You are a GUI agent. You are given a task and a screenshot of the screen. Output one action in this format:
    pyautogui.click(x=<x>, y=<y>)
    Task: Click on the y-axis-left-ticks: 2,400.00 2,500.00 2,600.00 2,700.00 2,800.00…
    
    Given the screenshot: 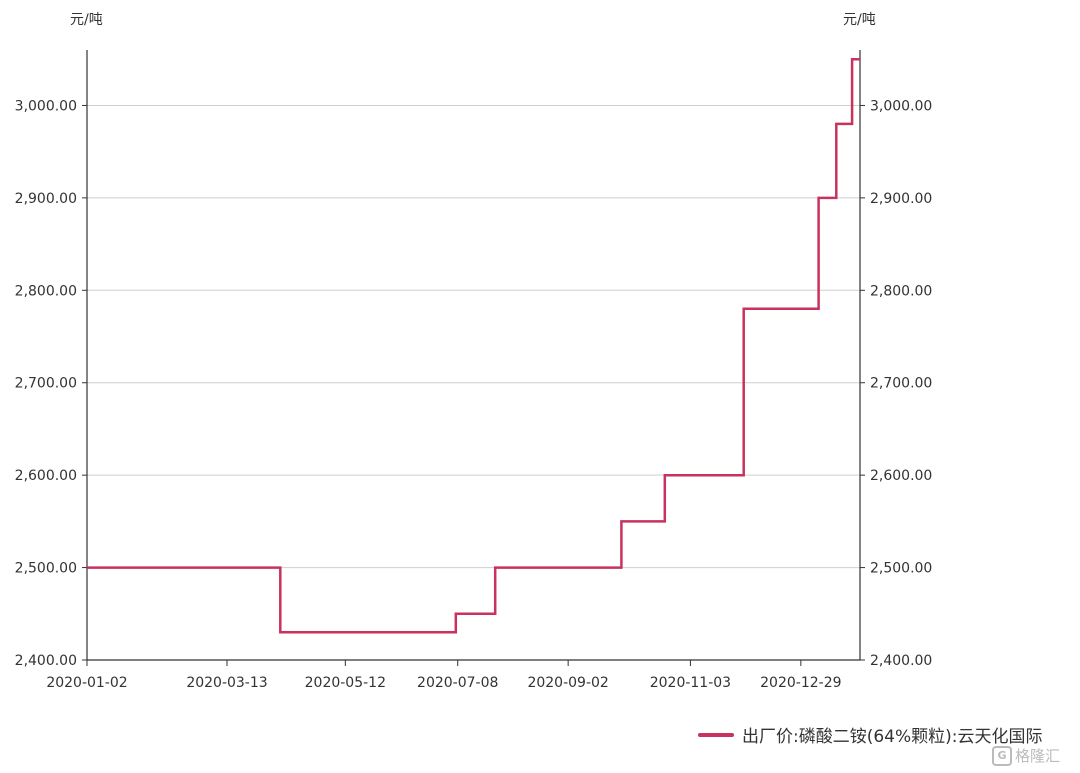 What is the action you would take?
    pyautogui.click(x=46, y=383)
    